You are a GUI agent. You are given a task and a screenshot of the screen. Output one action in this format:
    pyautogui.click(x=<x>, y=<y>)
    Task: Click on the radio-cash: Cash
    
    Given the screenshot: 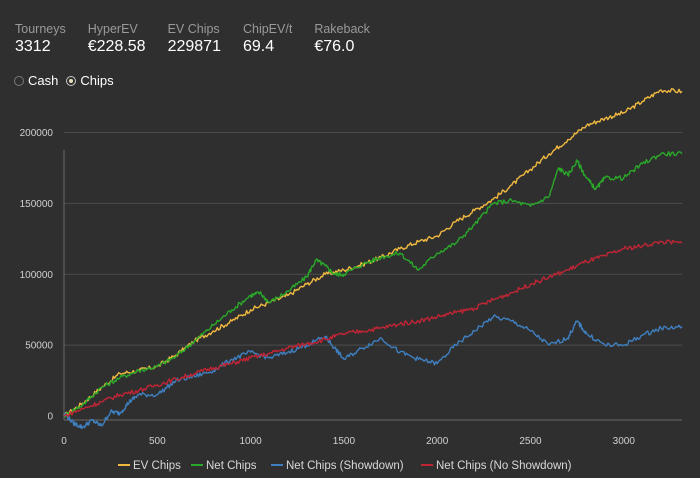 What is the action you would take?
    pyautogui.click(x=36, y=80)
    